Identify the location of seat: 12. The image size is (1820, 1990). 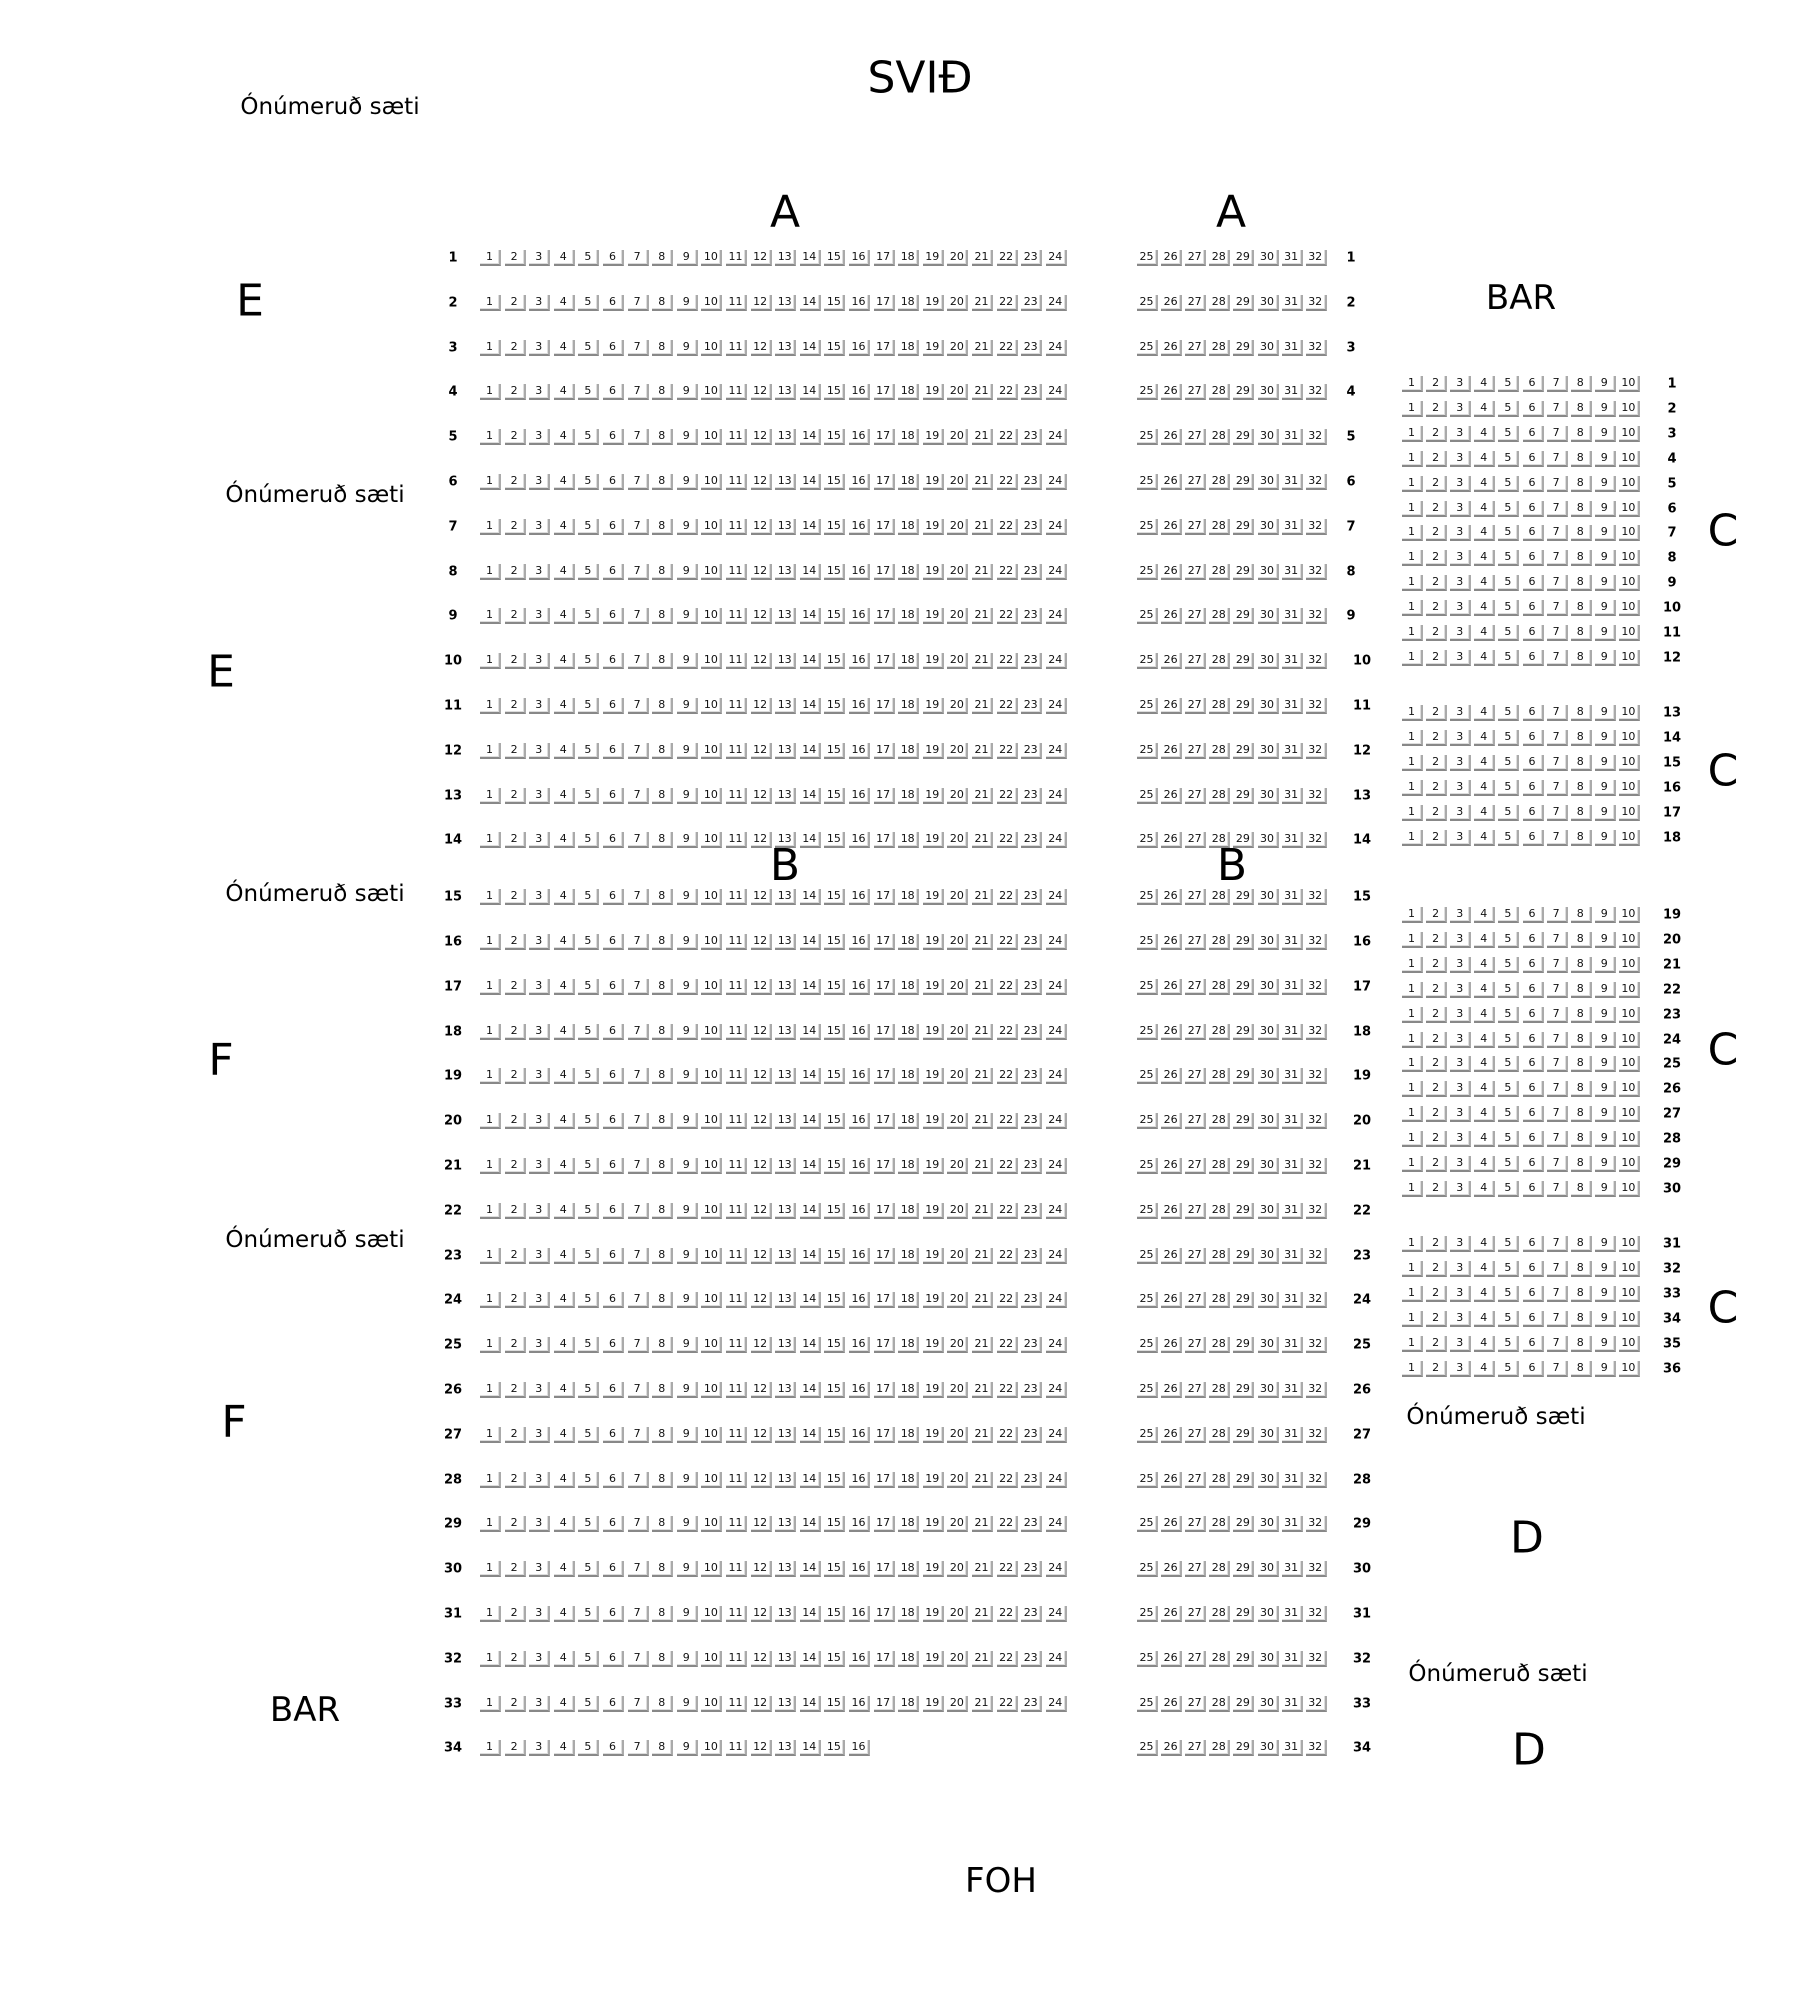
(761, 347).